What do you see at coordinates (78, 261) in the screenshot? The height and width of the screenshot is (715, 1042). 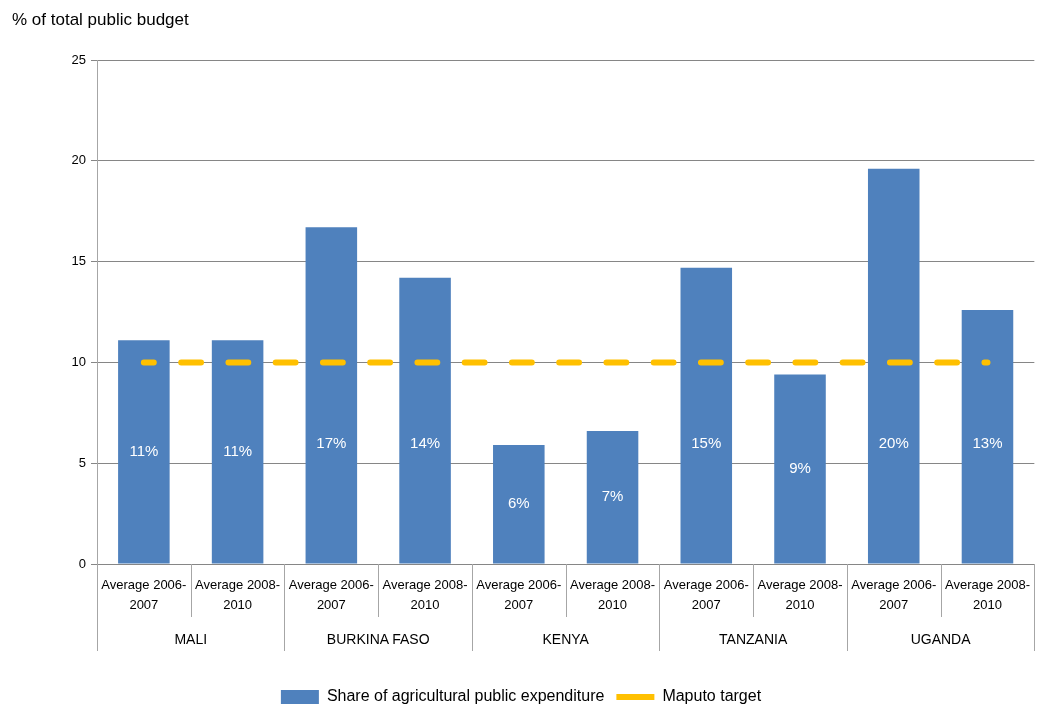 I see `y-tick-label: 15` at bounding box center [78, 261].